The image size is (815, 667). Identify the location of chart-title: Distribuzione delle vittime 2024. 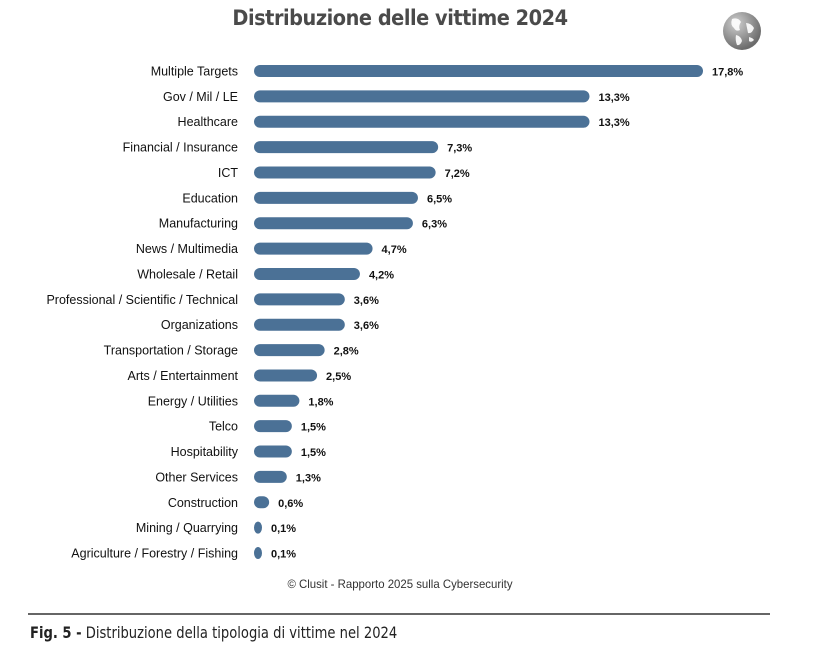
(400, 18).